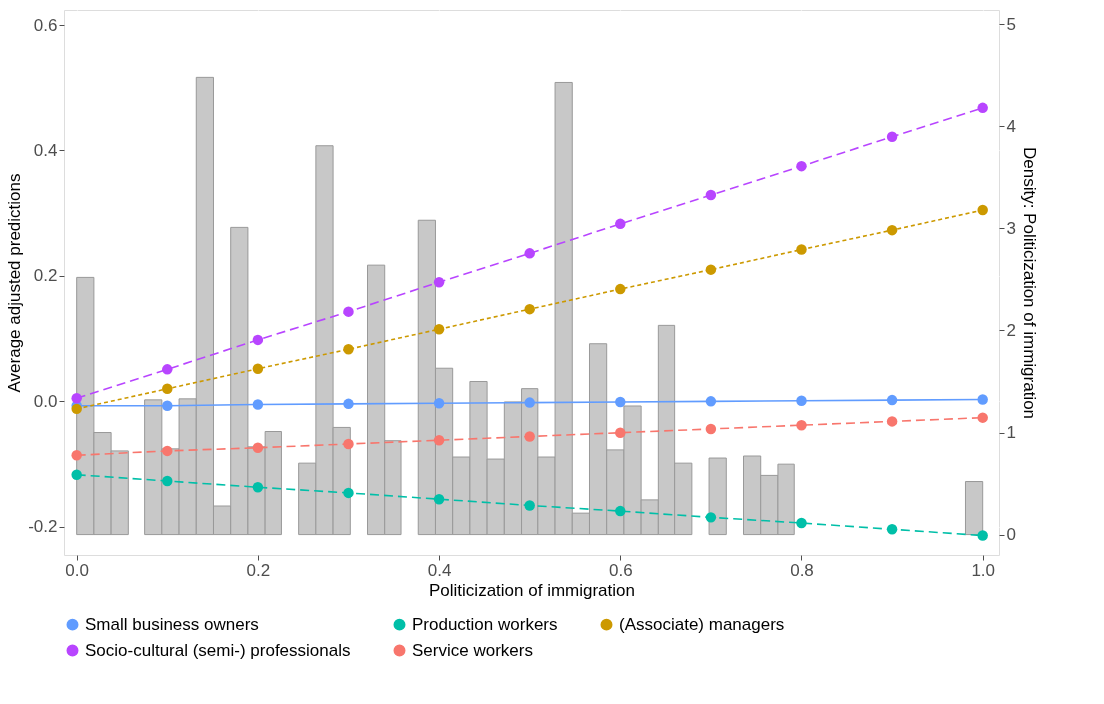  I want to click on y-tick-label: 0.2, so click(45, 276).